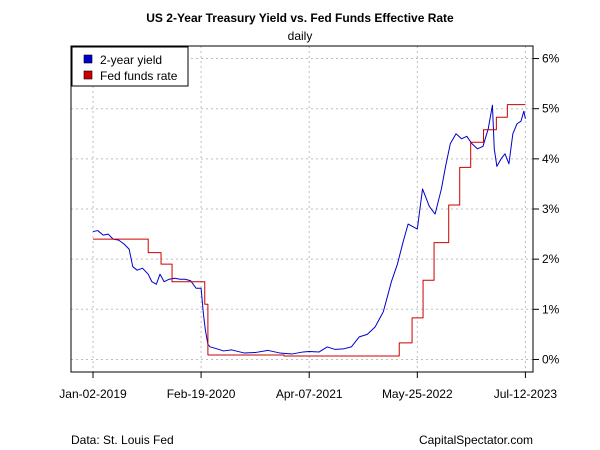 This screenshot has height=450, width=600. Describe the element at coordinates (131, 60) in the screenshot. I see `legend-label-yield: 2-year yield` at that location.